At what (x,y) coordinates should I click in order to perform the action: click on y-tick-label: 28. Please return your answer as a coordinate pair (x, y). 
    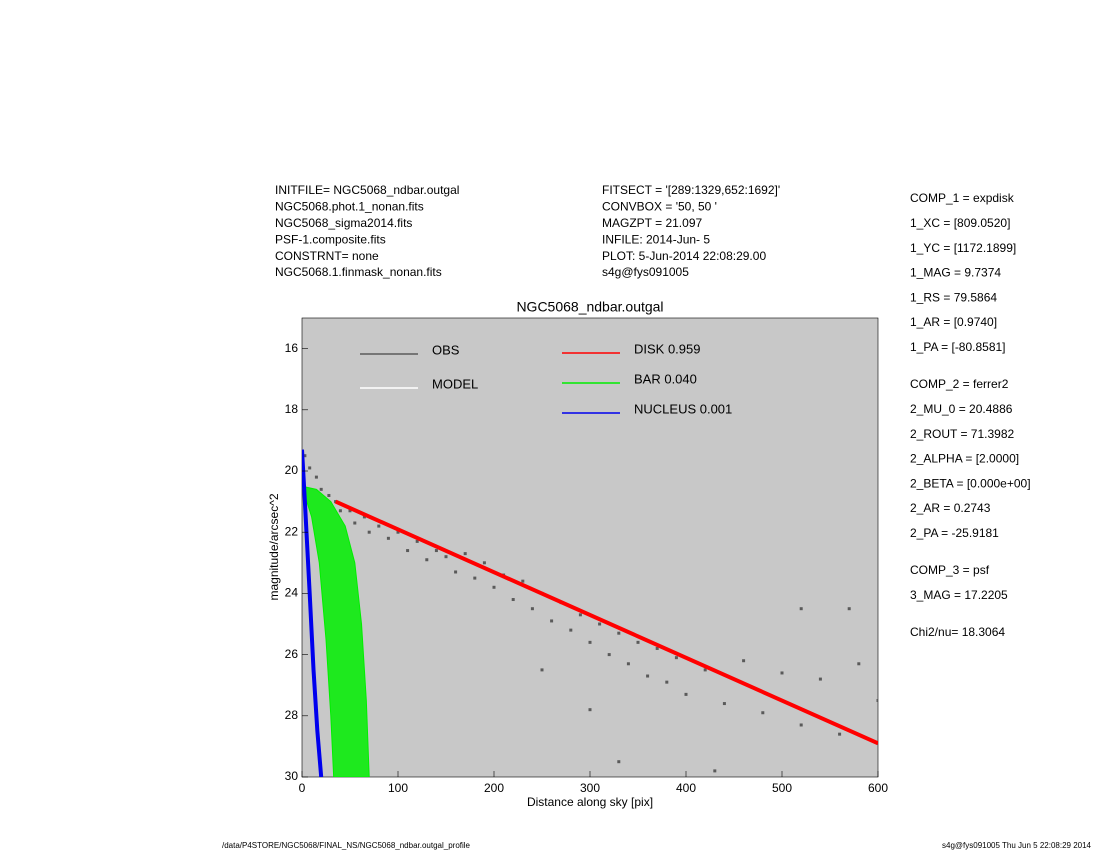
    Looking at the image, I should click on (292, 715).